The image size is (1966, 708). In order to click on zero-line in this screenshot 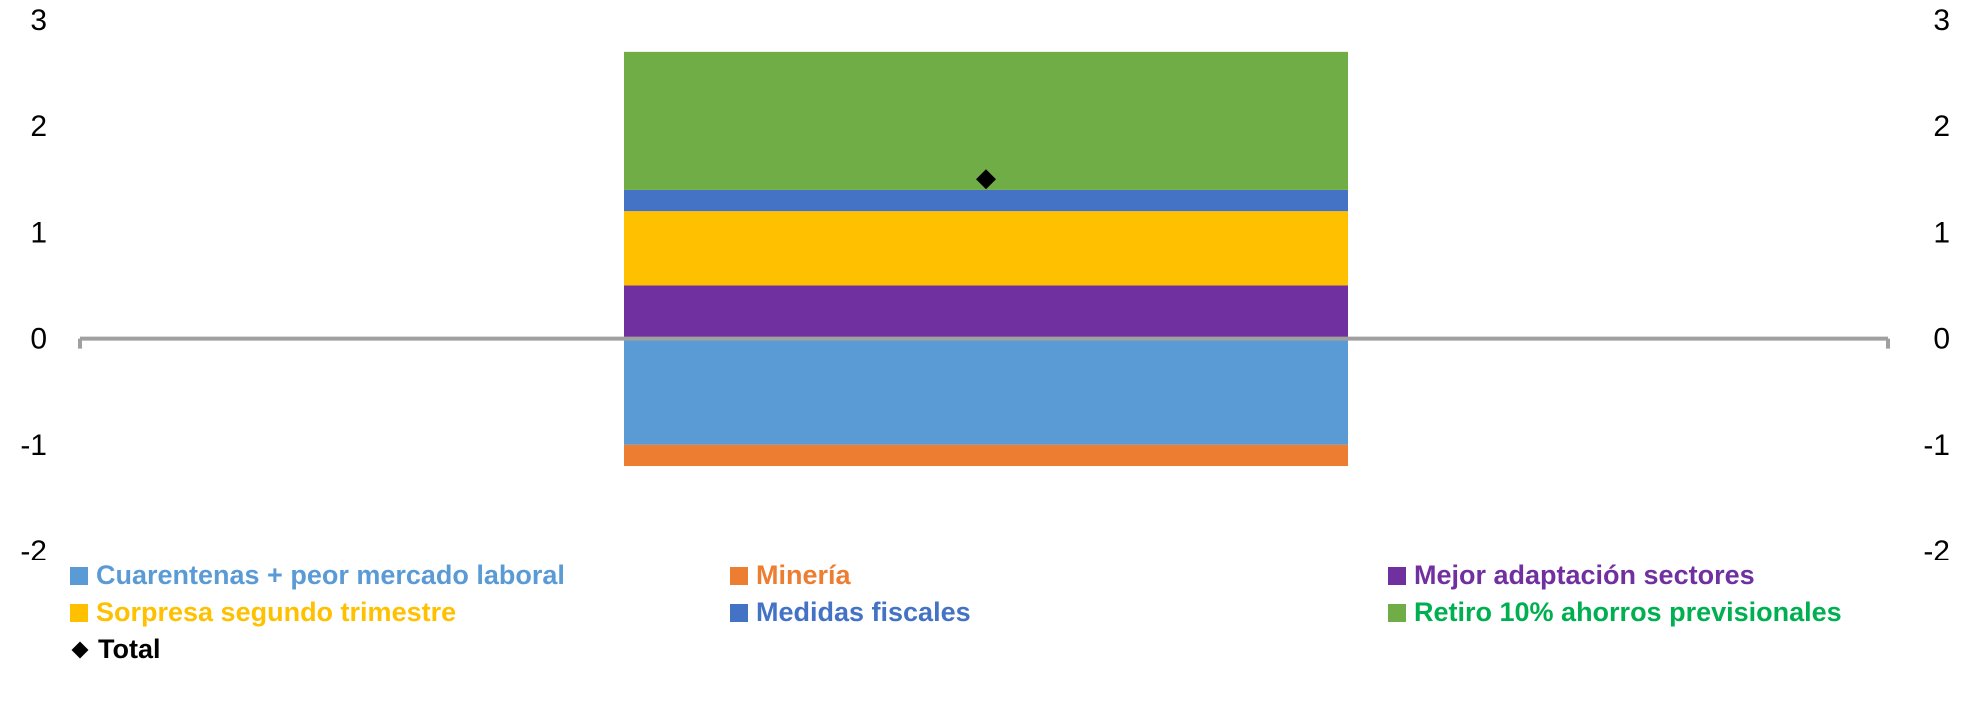, I will do `click(984, 342)`.